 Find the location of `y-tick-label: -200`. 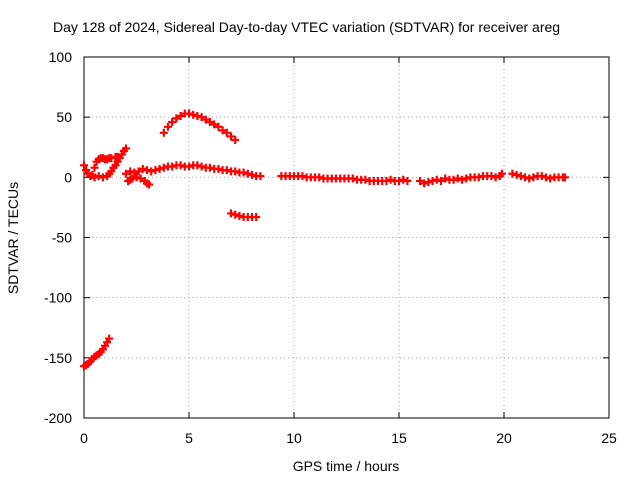

y-tick-label: -200 is located at coordinates (58, 418).